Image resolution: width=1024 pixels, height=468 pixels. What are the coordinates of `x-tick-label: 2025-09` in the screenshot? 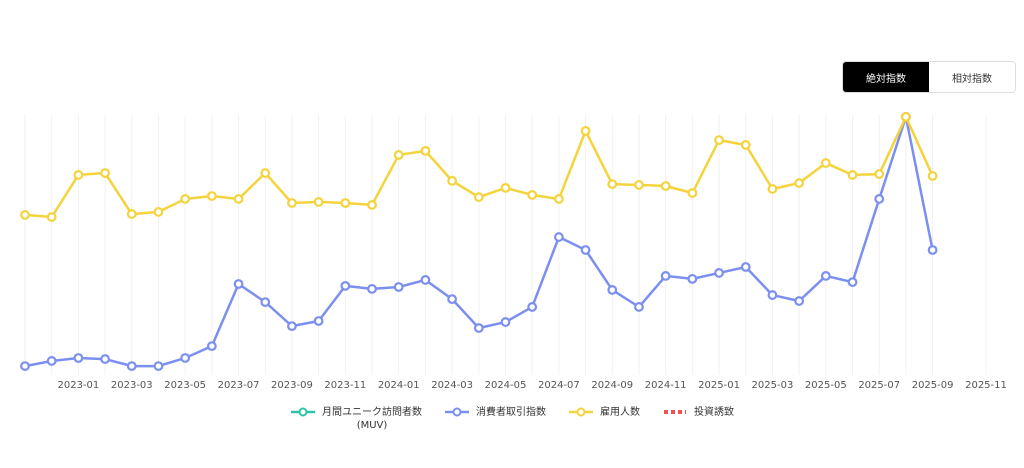 It's located at (933, 385).